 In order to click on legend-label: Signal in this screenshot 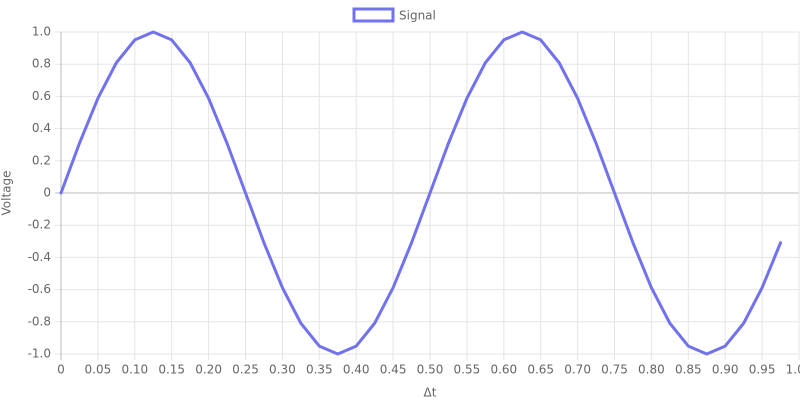, I will do `click(417, 16)`.